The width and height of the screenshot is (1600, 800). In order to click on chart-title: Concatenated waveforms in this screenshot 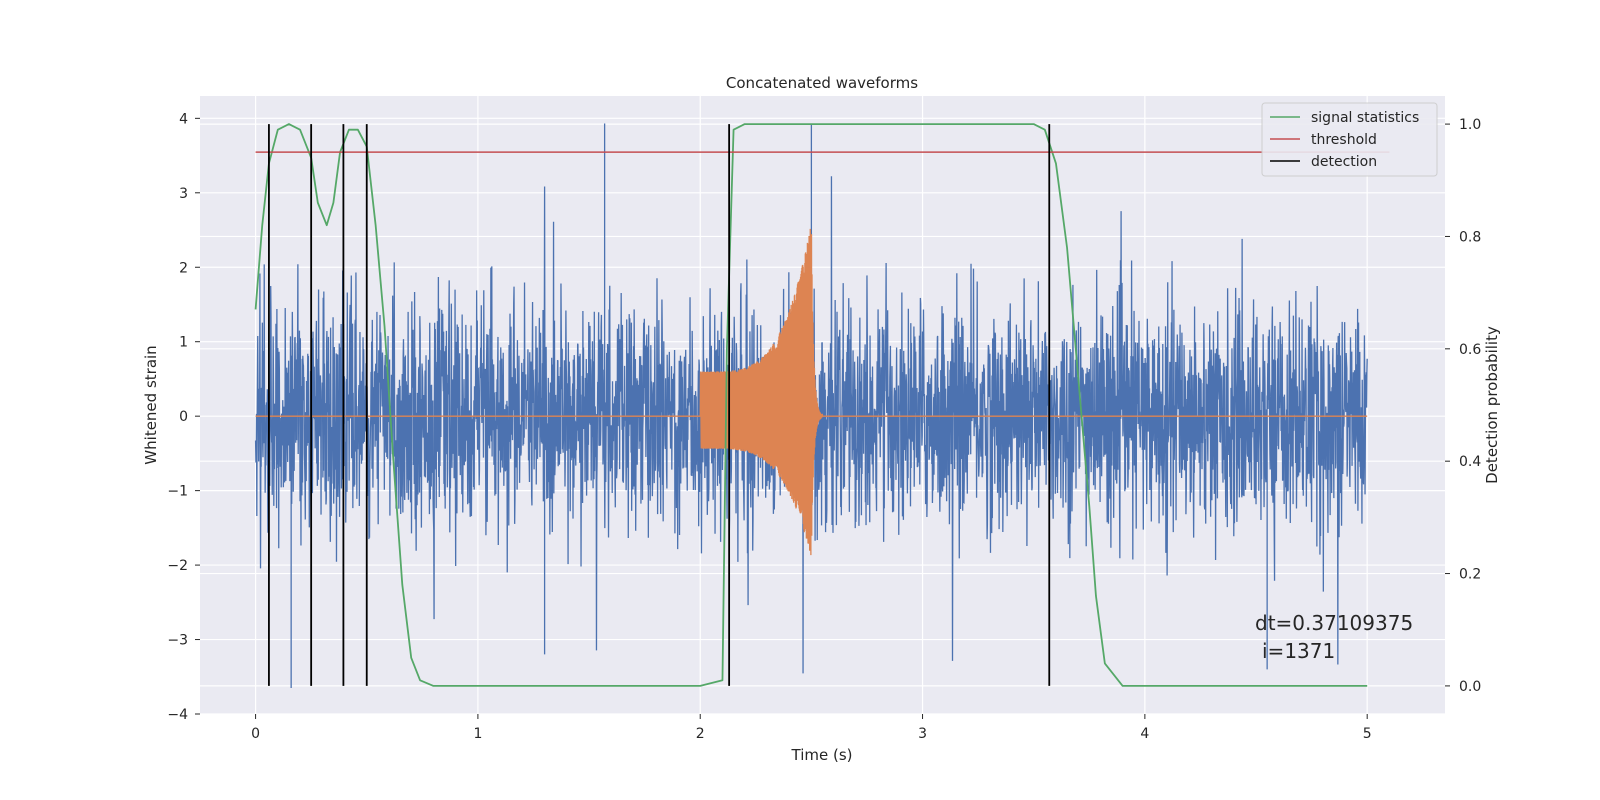, I will do `click(822, 83)`.